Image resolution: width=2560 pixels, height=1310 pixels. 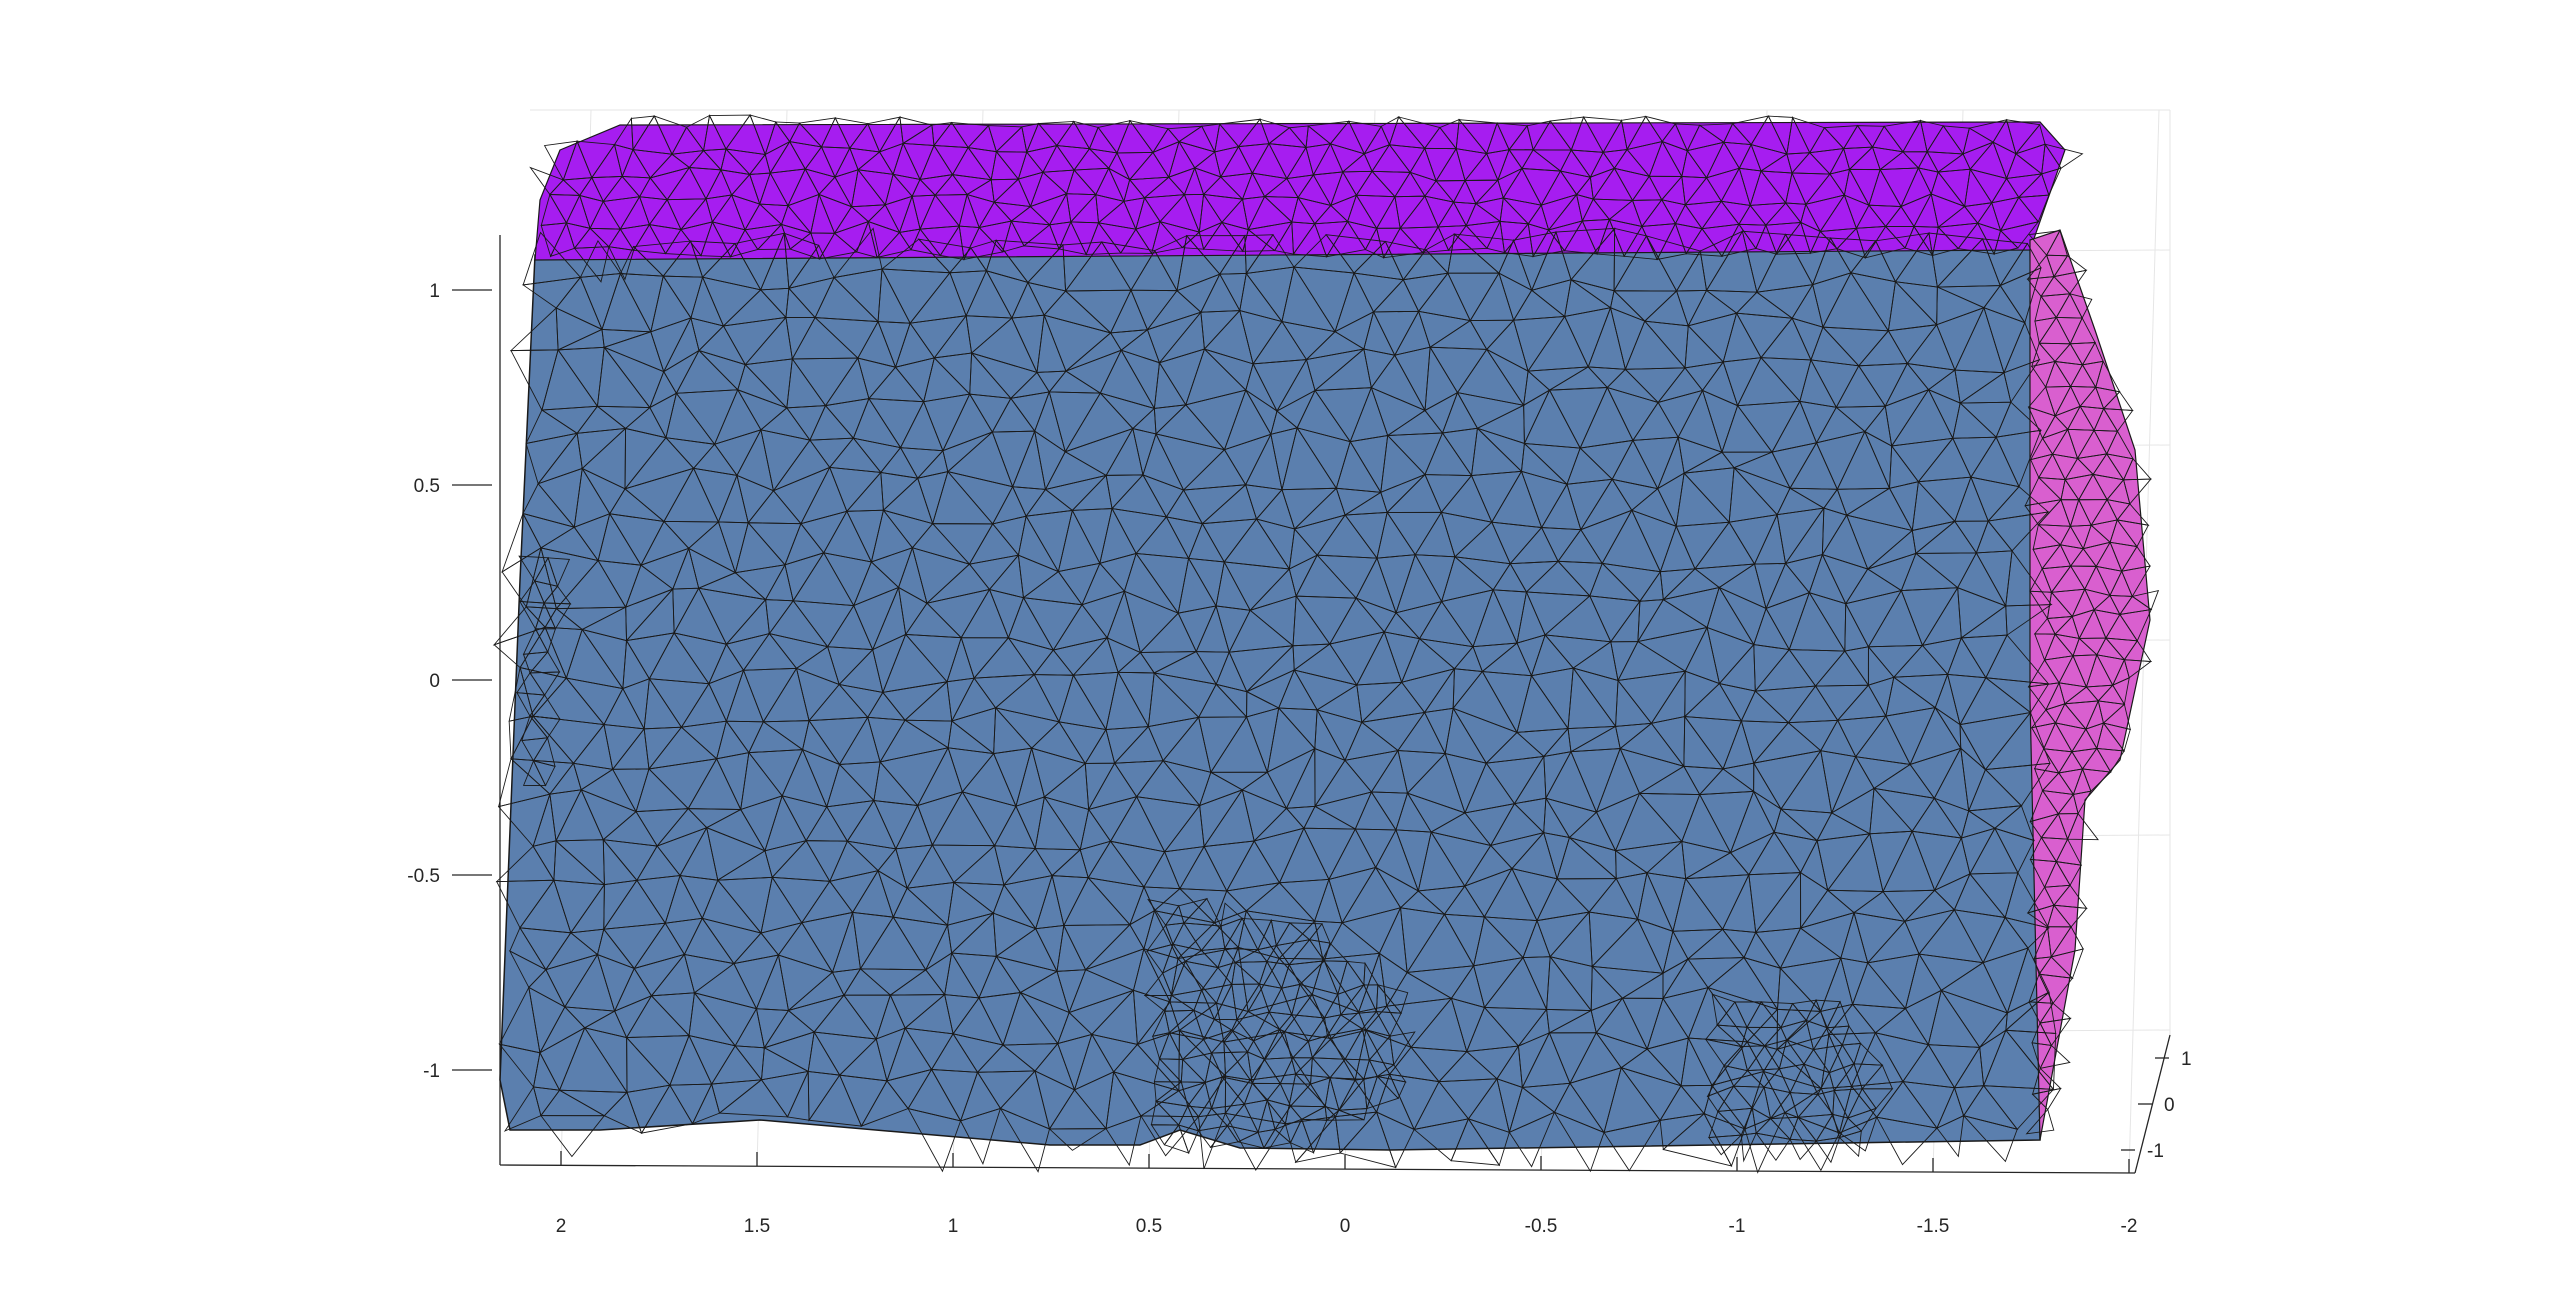 What do you see at coordinates (1149, 1226) in the screenshot?
I see `x-tick-label: 0.5` at bounding box center [1149, 1226].